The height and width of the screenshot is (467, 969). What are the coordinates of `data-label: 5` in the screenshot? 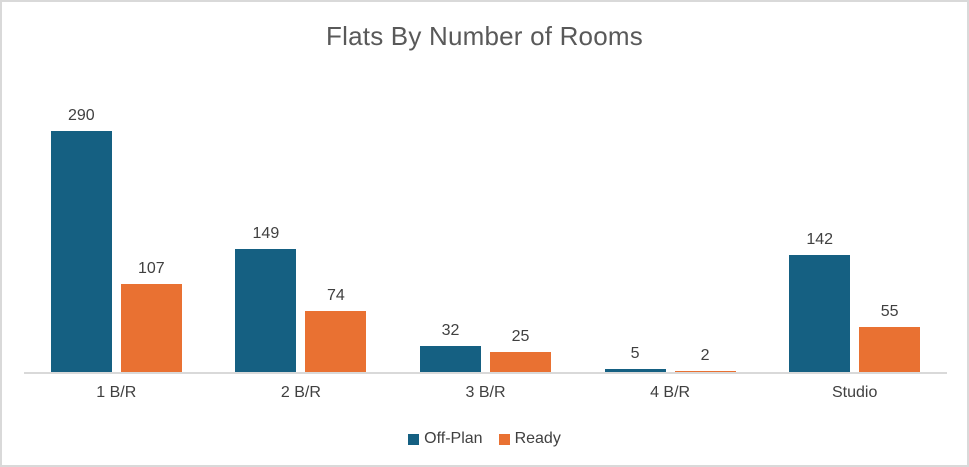 It's located at (635, 353).